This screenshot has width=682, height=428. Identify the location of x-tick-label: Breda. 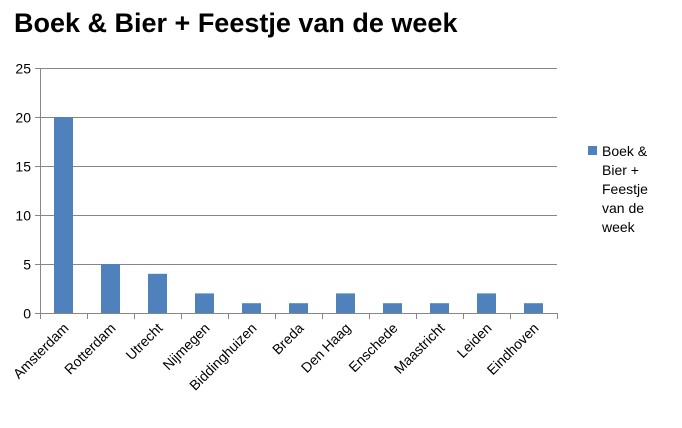
(288, 339).